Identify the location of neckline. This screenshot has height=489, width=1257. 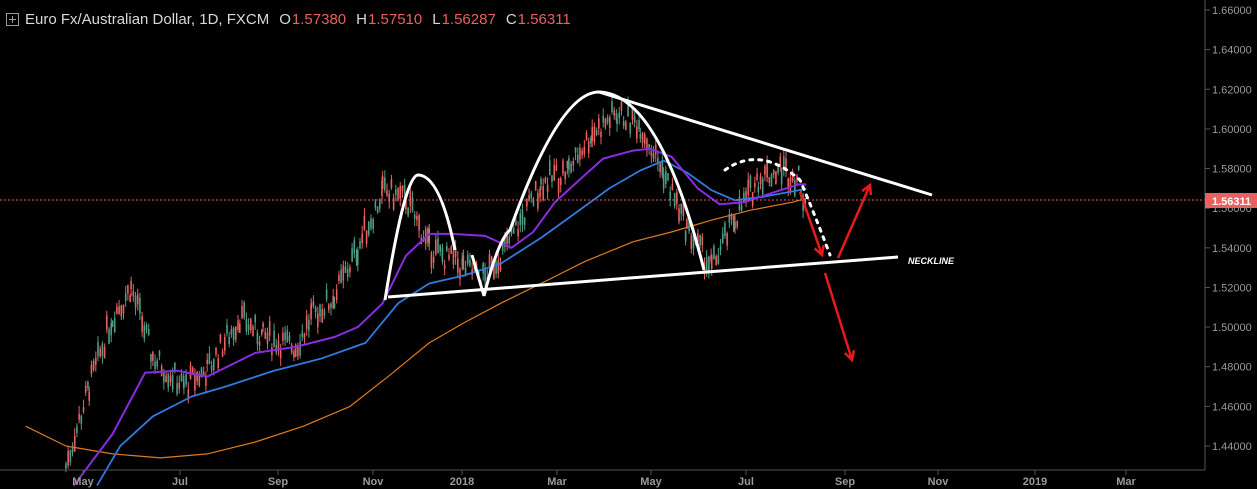
(643, 277).